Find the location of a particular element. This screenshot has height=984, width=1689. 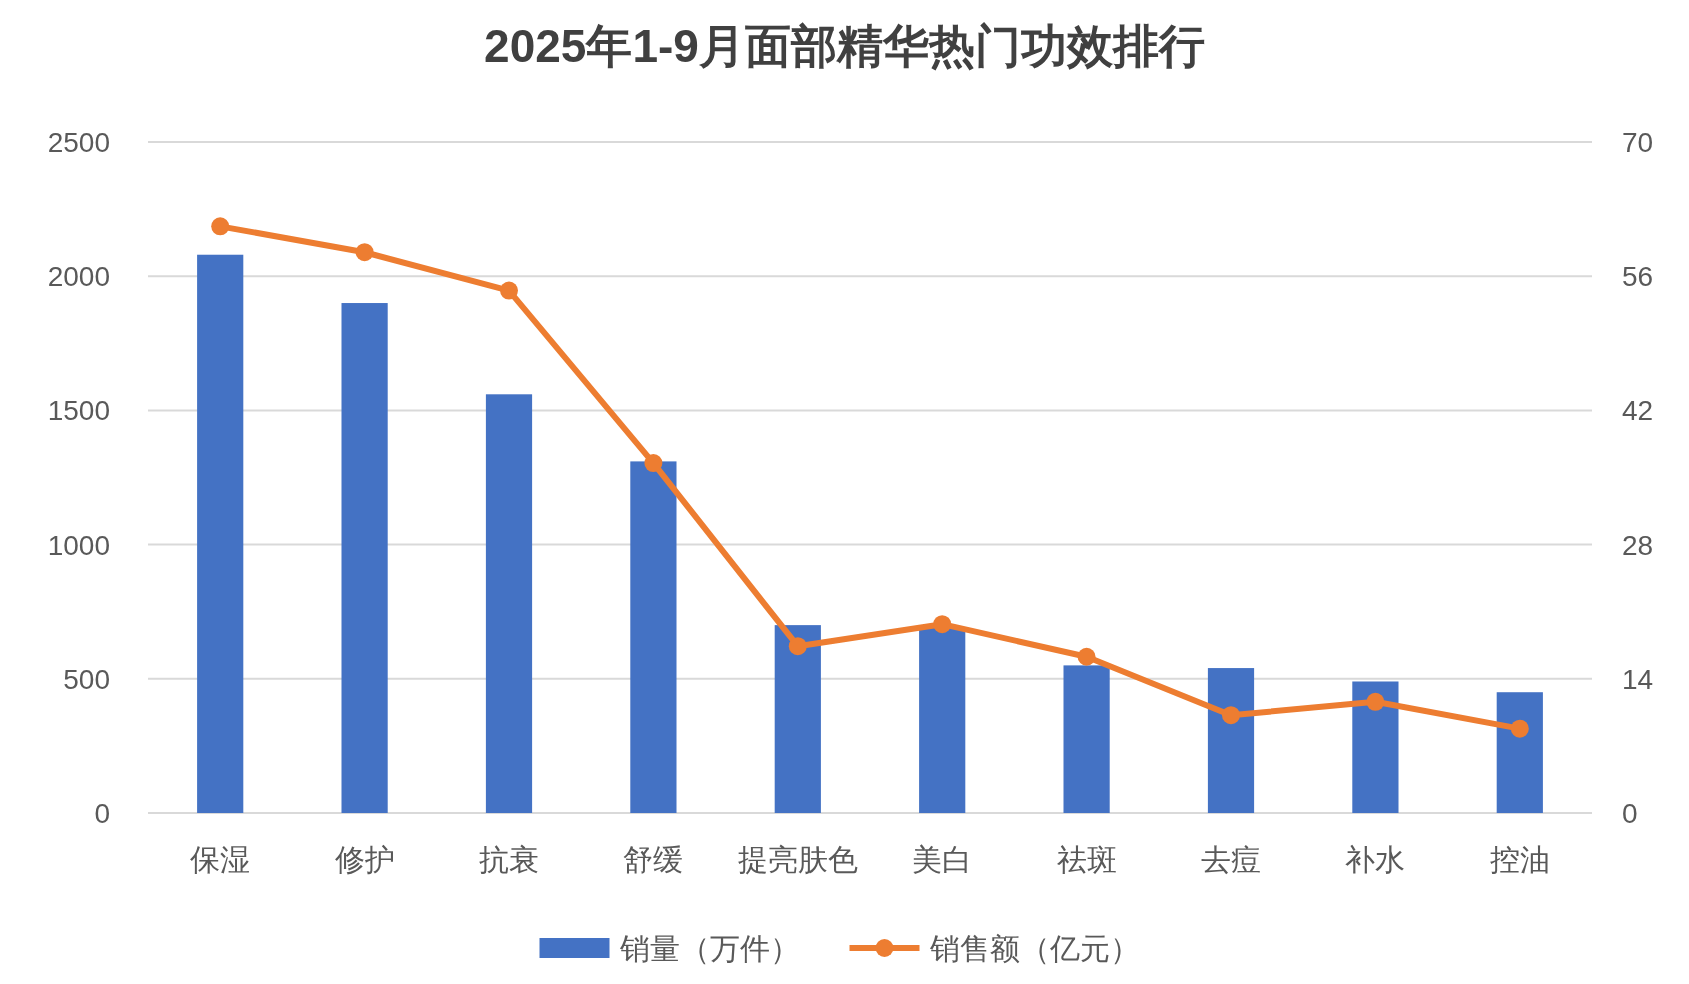

y2-tick-label: 28 is located at coordinates (1638, 545).